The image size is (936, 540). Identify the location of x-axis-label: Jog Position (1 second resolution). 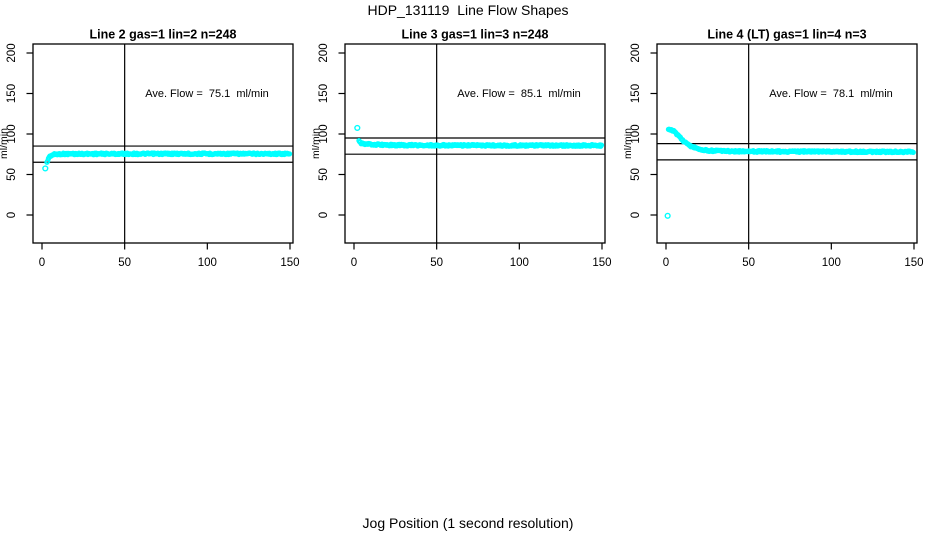
(468, 523).